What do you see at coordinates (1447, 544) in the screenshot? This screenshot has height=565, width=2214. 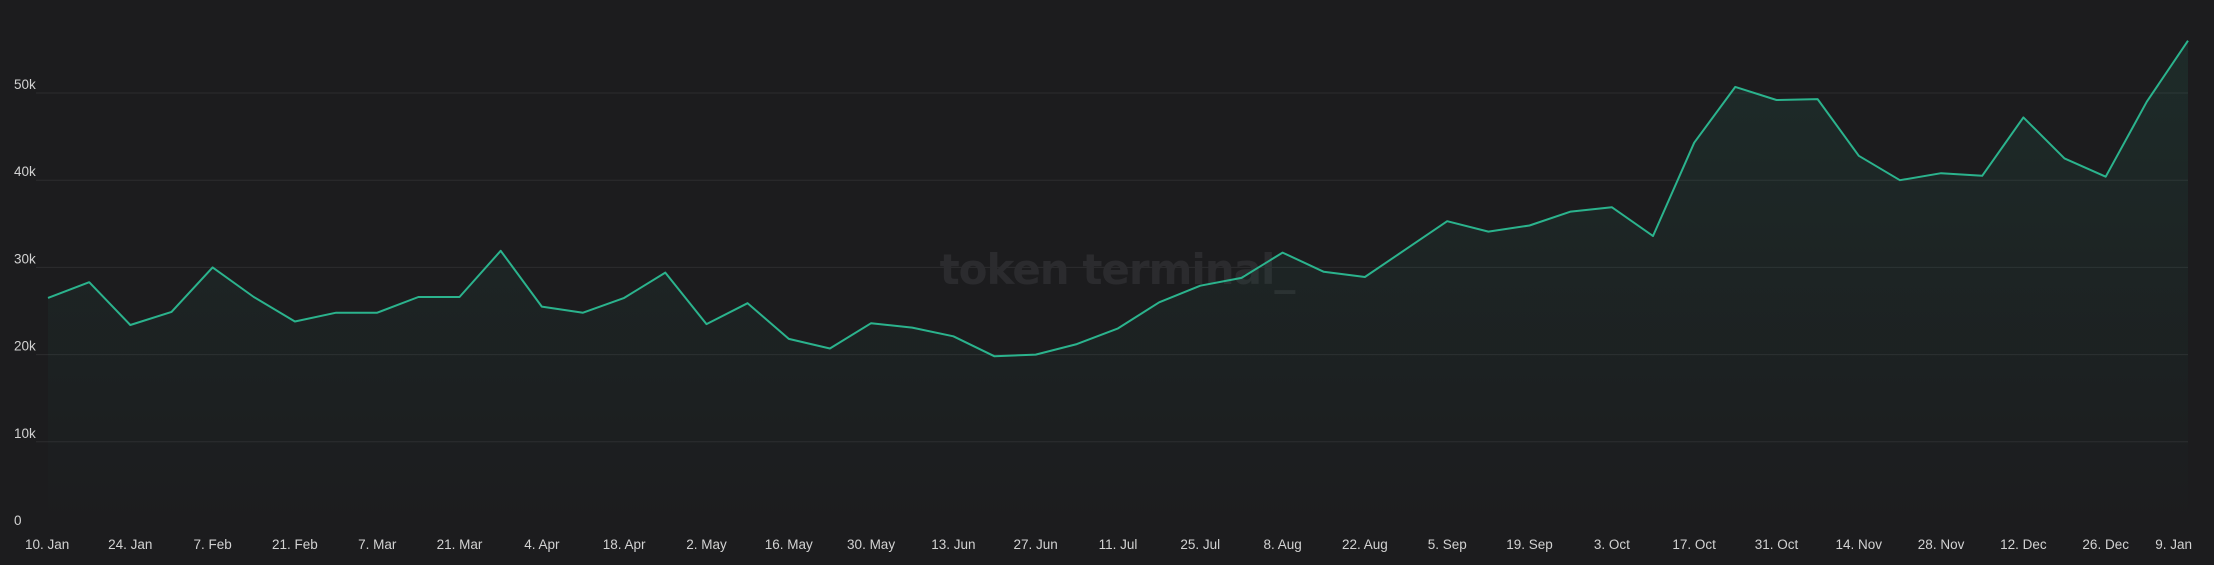 I see `x-tick-label: 5. Sep` at bounding box center [1447, 544].